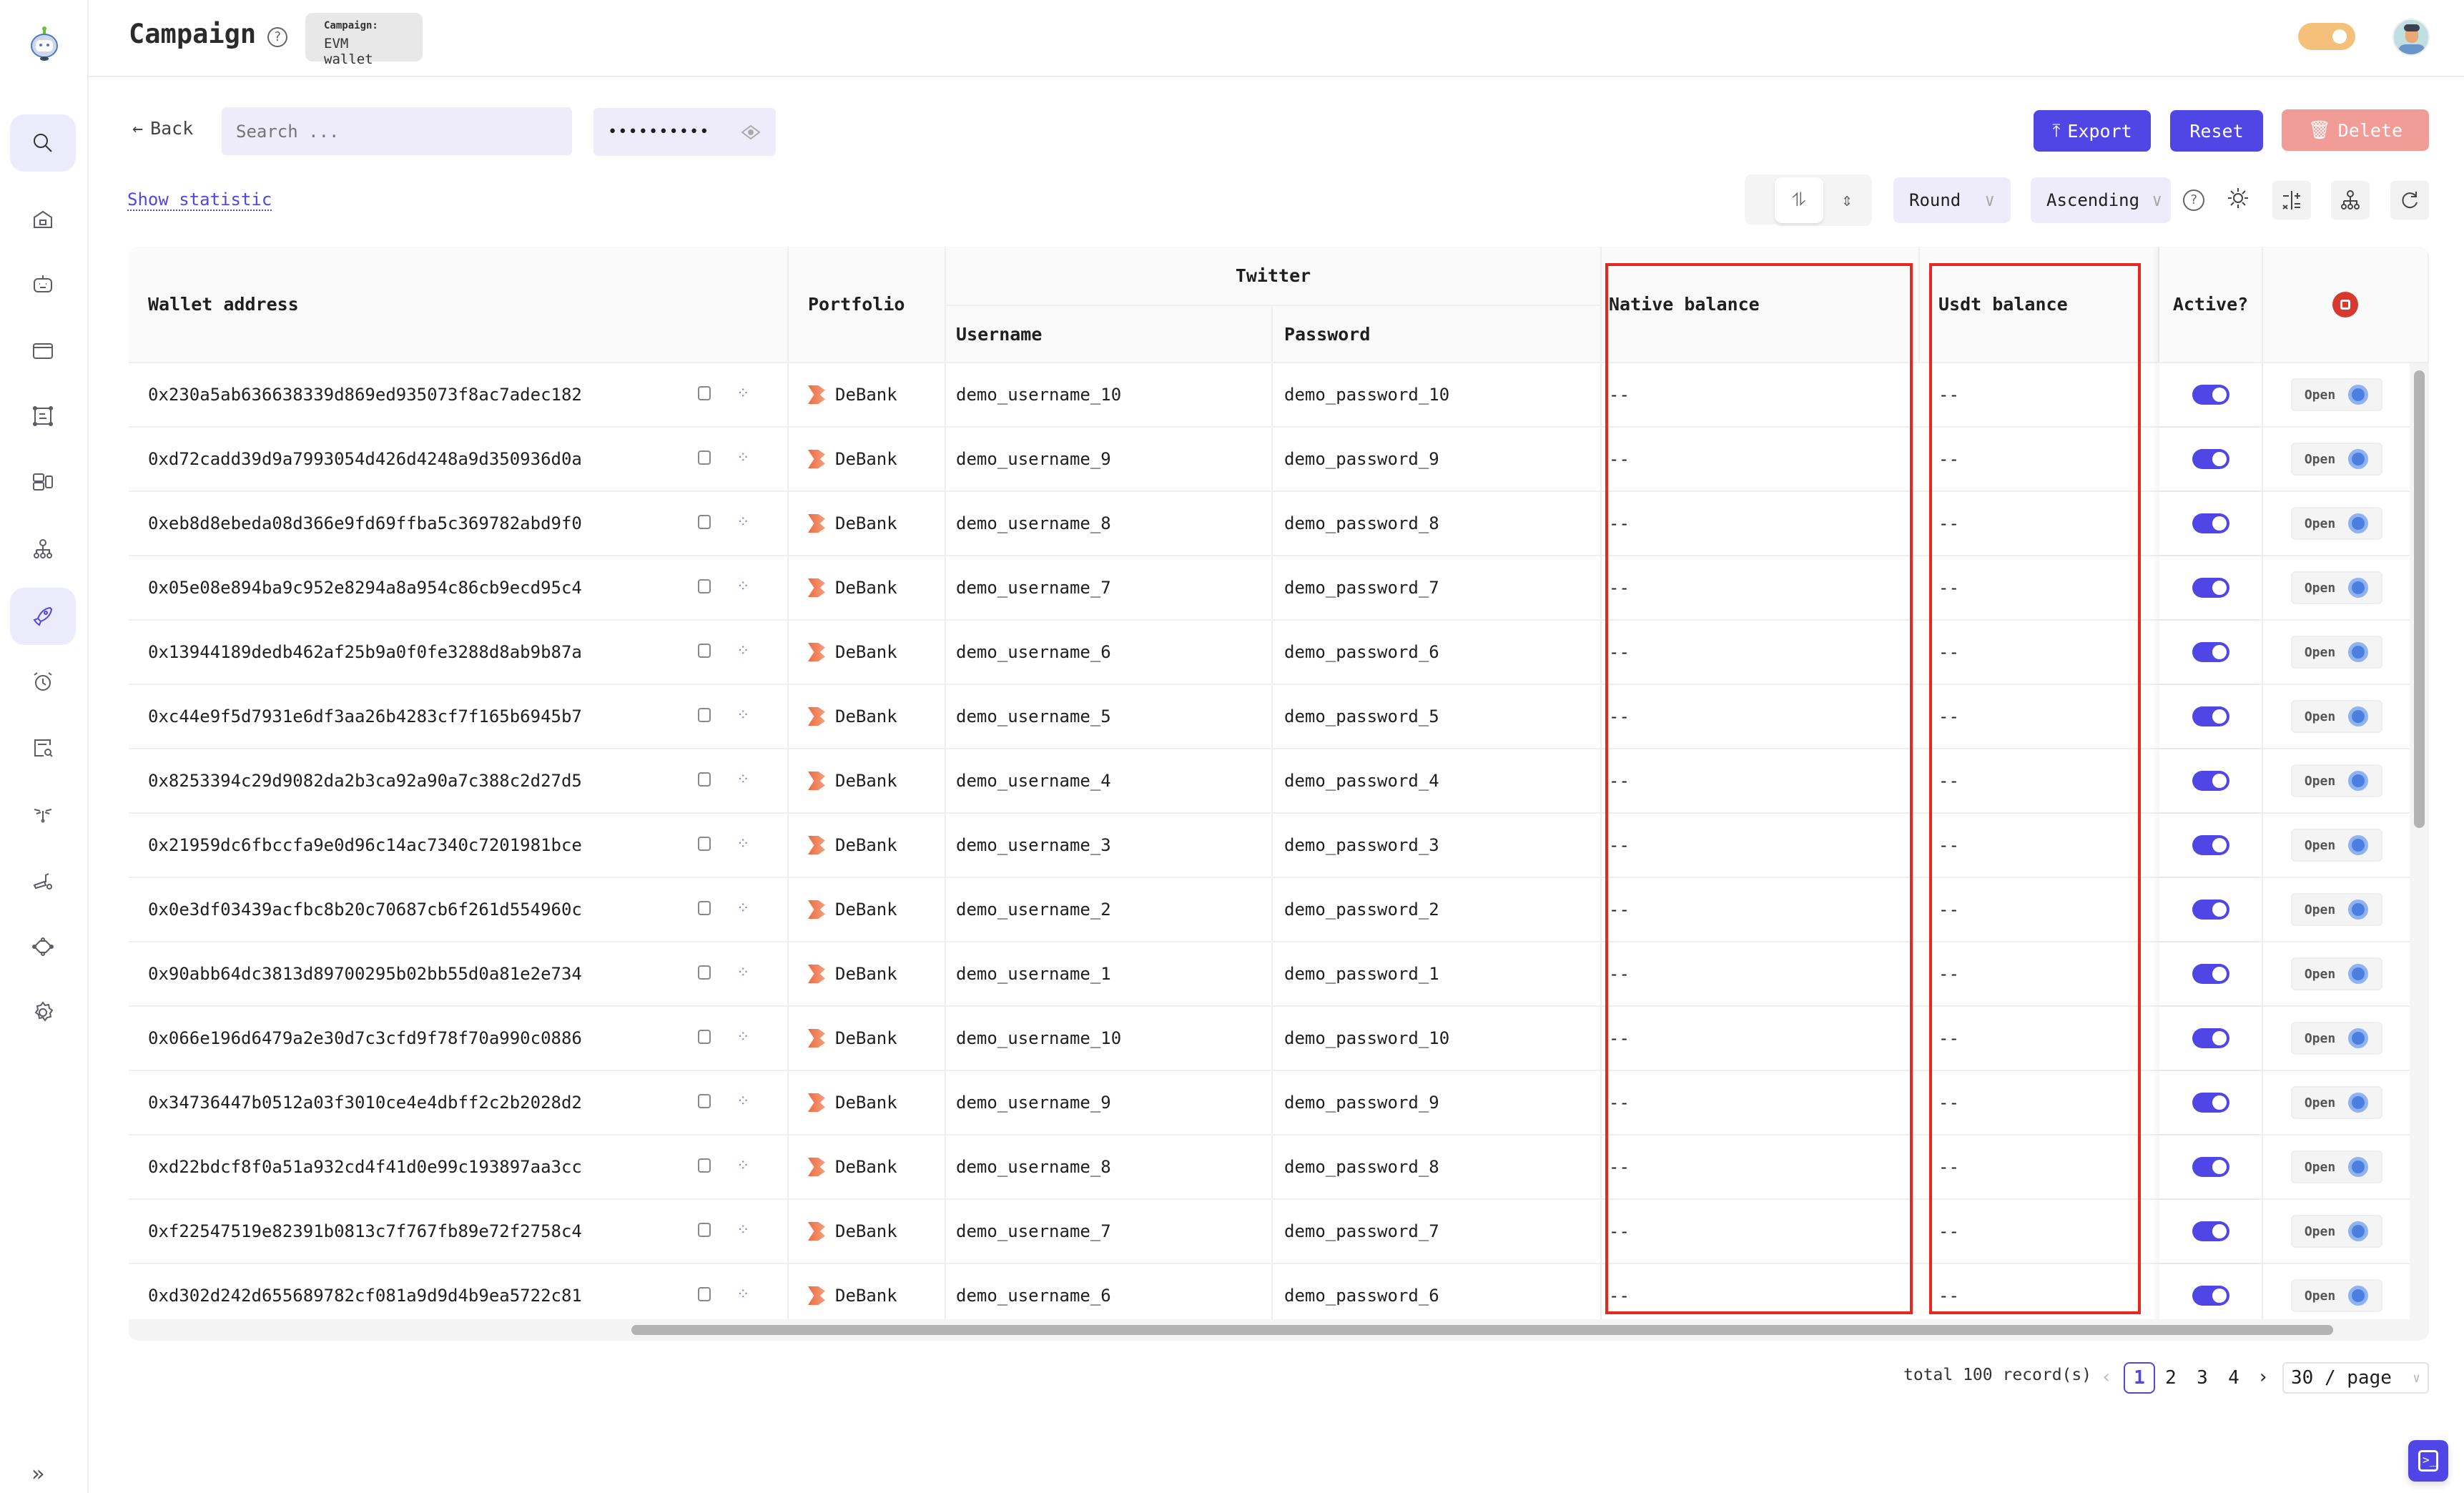 This screenshot has width=2464, height=1493. I want to click on next-page-button: ›, so click(2263, 1377).